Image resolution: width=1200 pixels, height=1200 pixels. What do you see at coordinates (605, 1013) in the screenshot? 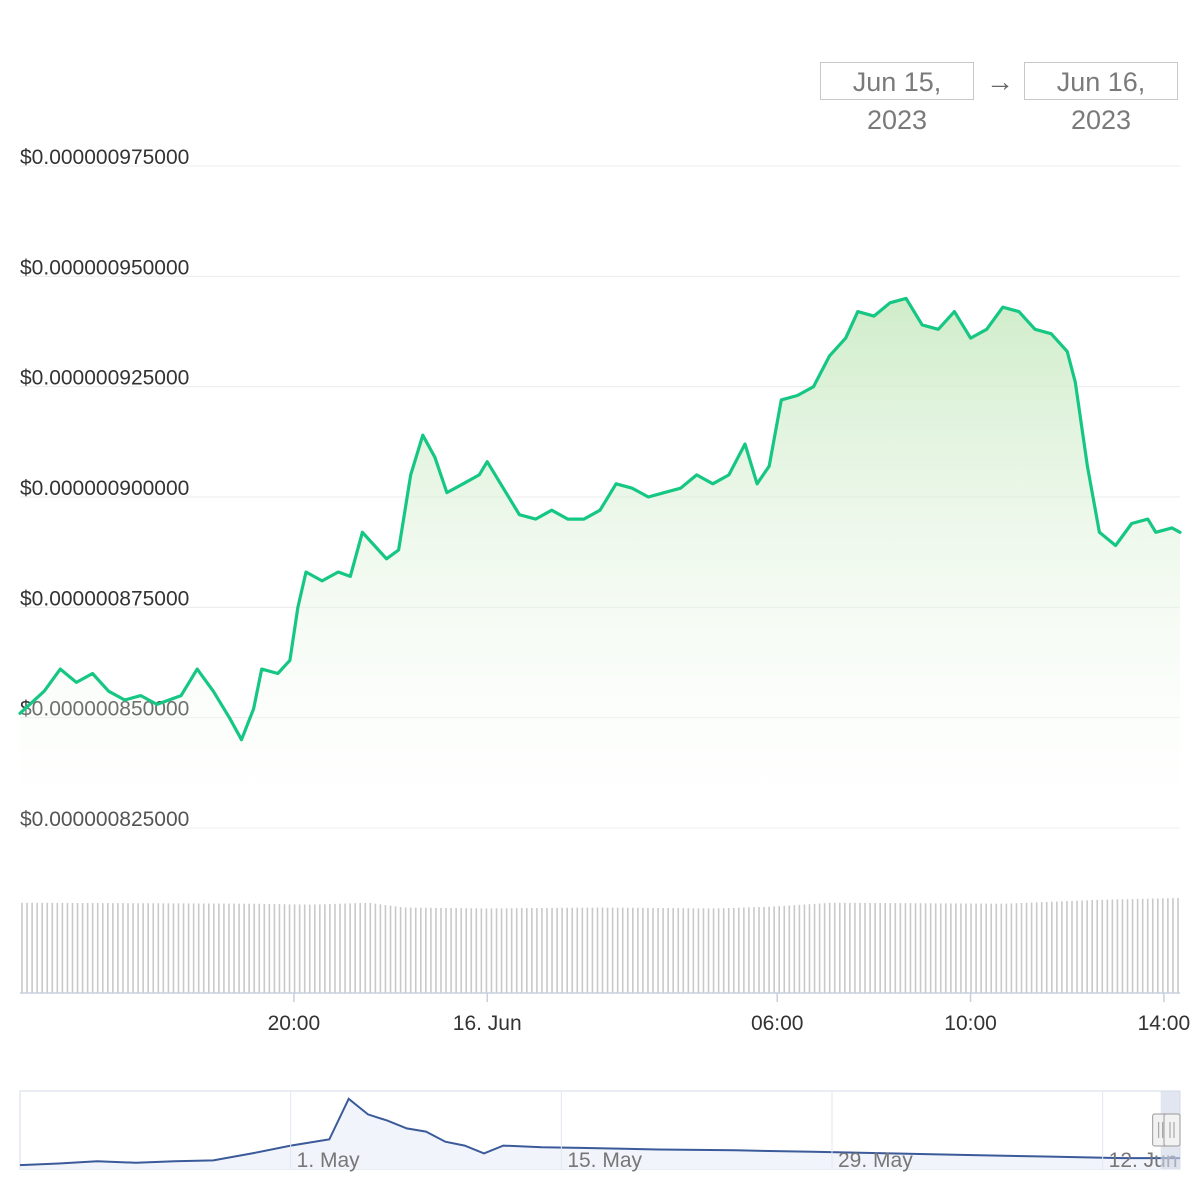
I see `x-axis: 20:00 16. Jun 06:00 10:00 14:00` at bounding box center [605, 1013].